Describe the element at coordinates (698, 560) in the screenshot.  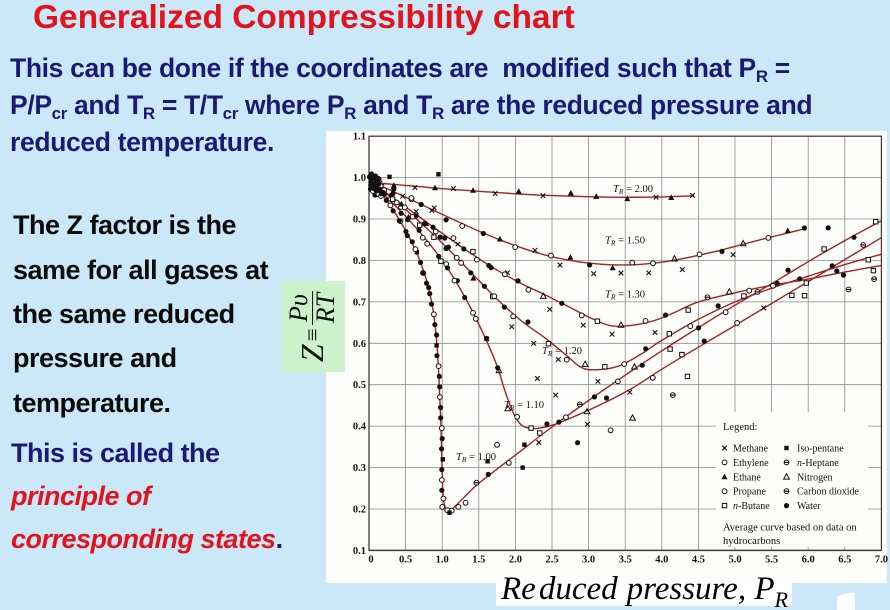
I see `svg-text: 4.5` at that location.